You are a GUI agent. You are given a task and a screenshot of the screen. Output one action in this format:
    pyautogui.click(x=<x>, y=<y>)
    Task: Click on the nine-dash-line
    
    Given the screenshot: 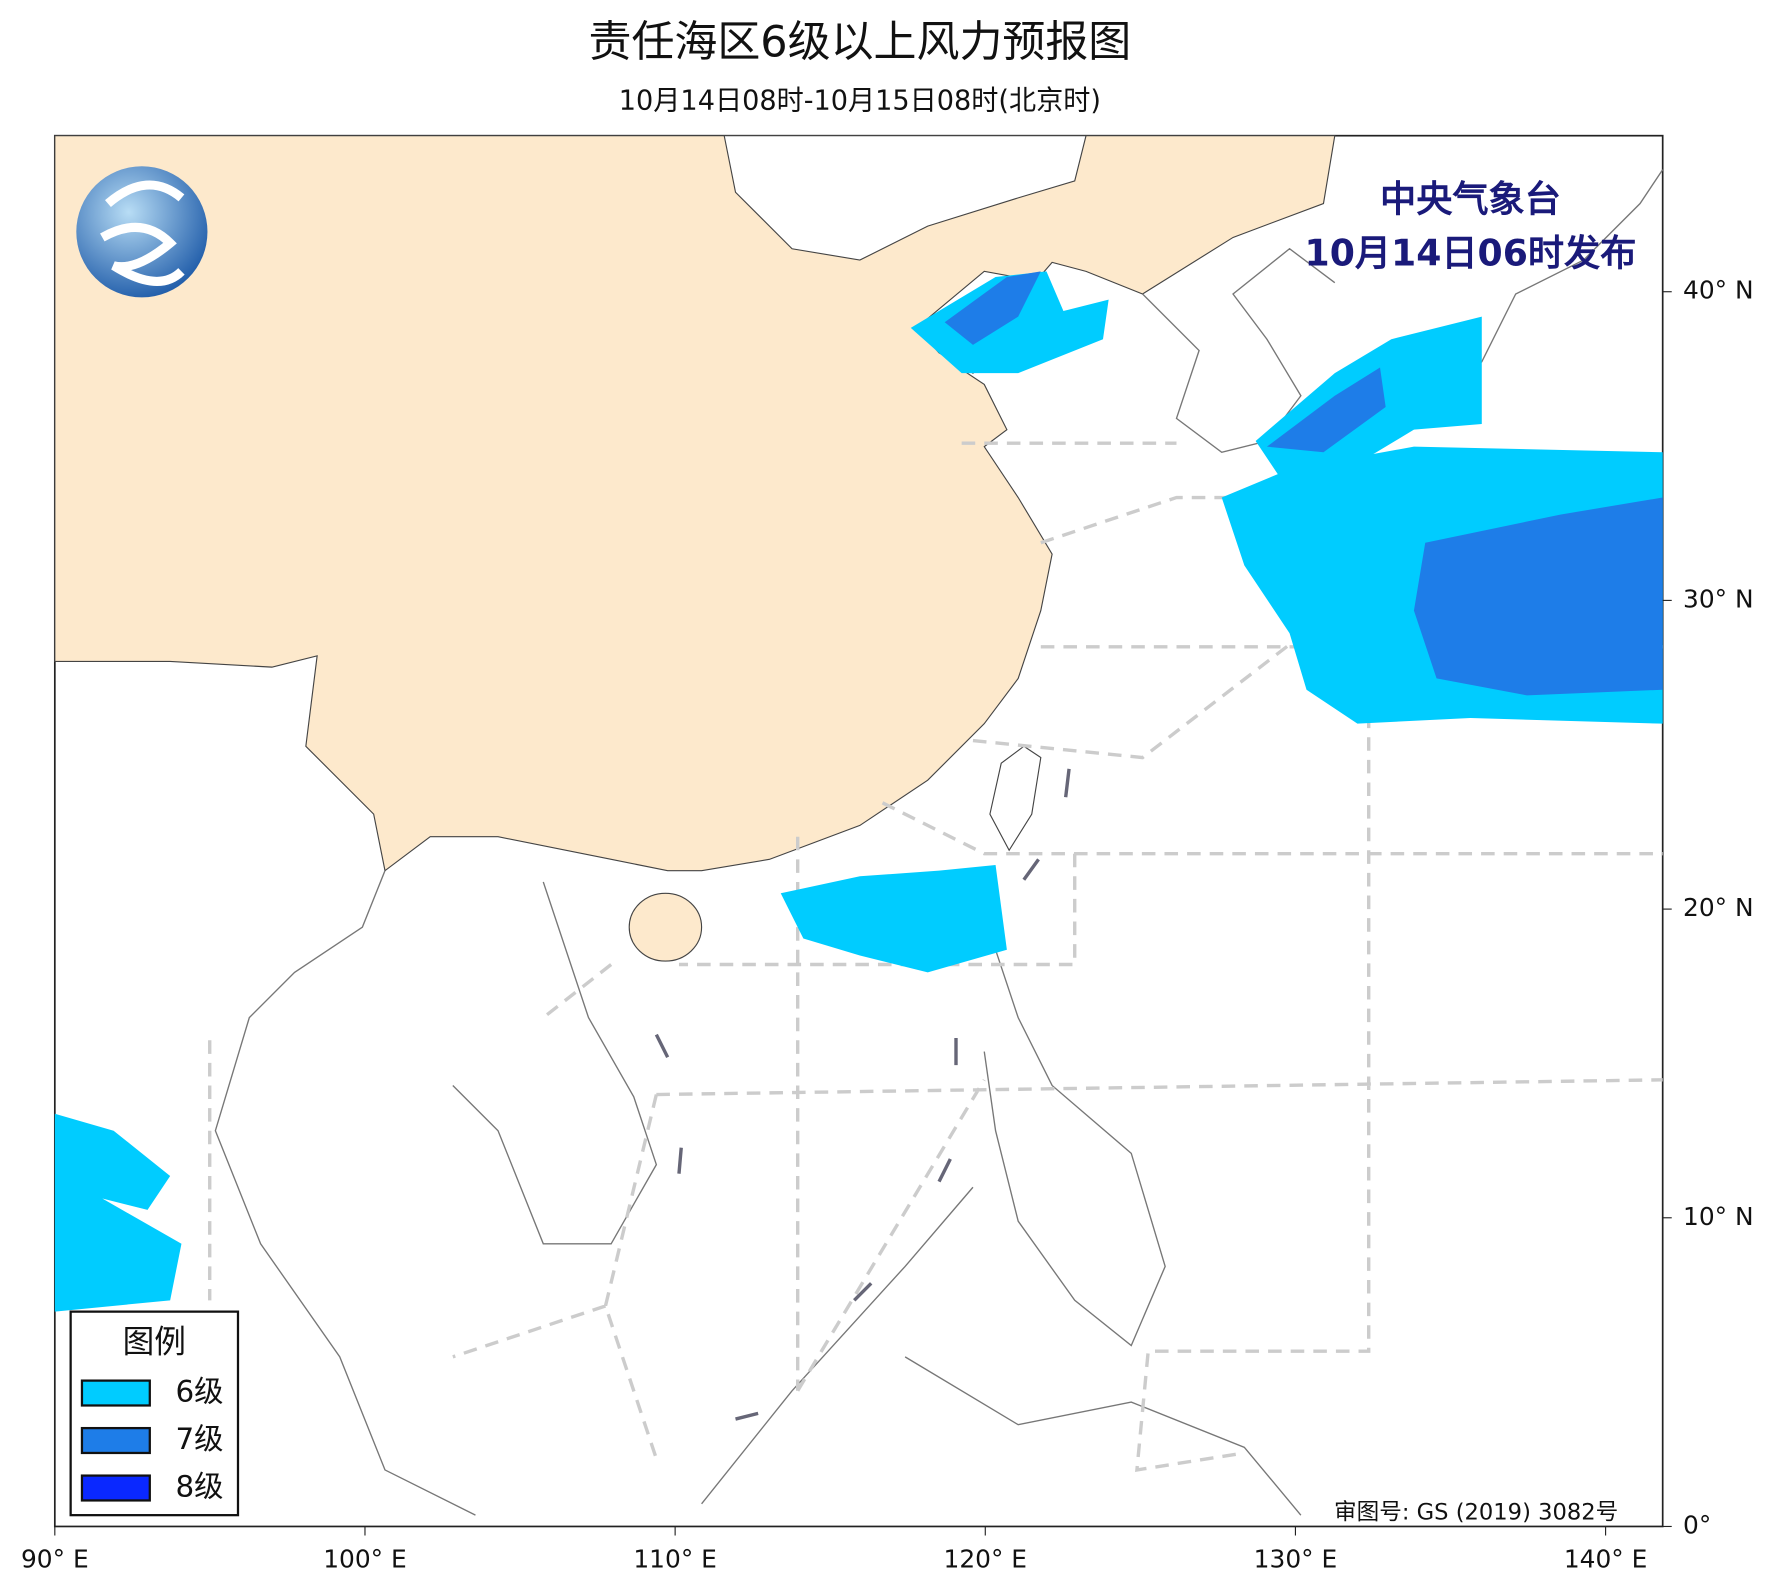 What is the action you would take?
    pyautogui.click(x=862, y=1094)
    